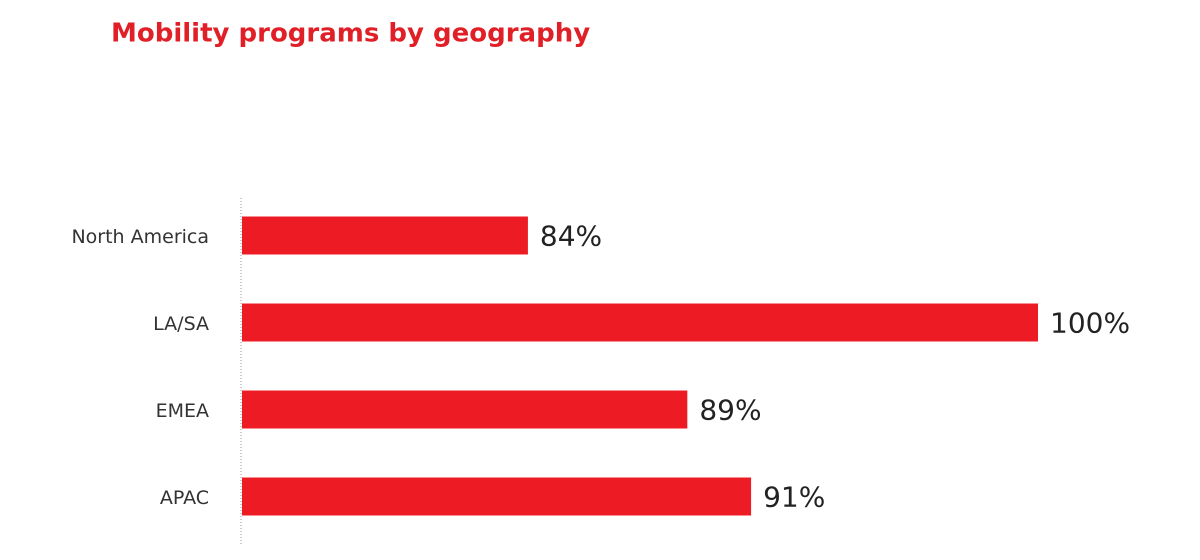 This screenshot has height=560, width=1200. Describe the element at coordinates (350, 34) in the screenshot. I see `chart-title: Mobility programs by geography` at that location.